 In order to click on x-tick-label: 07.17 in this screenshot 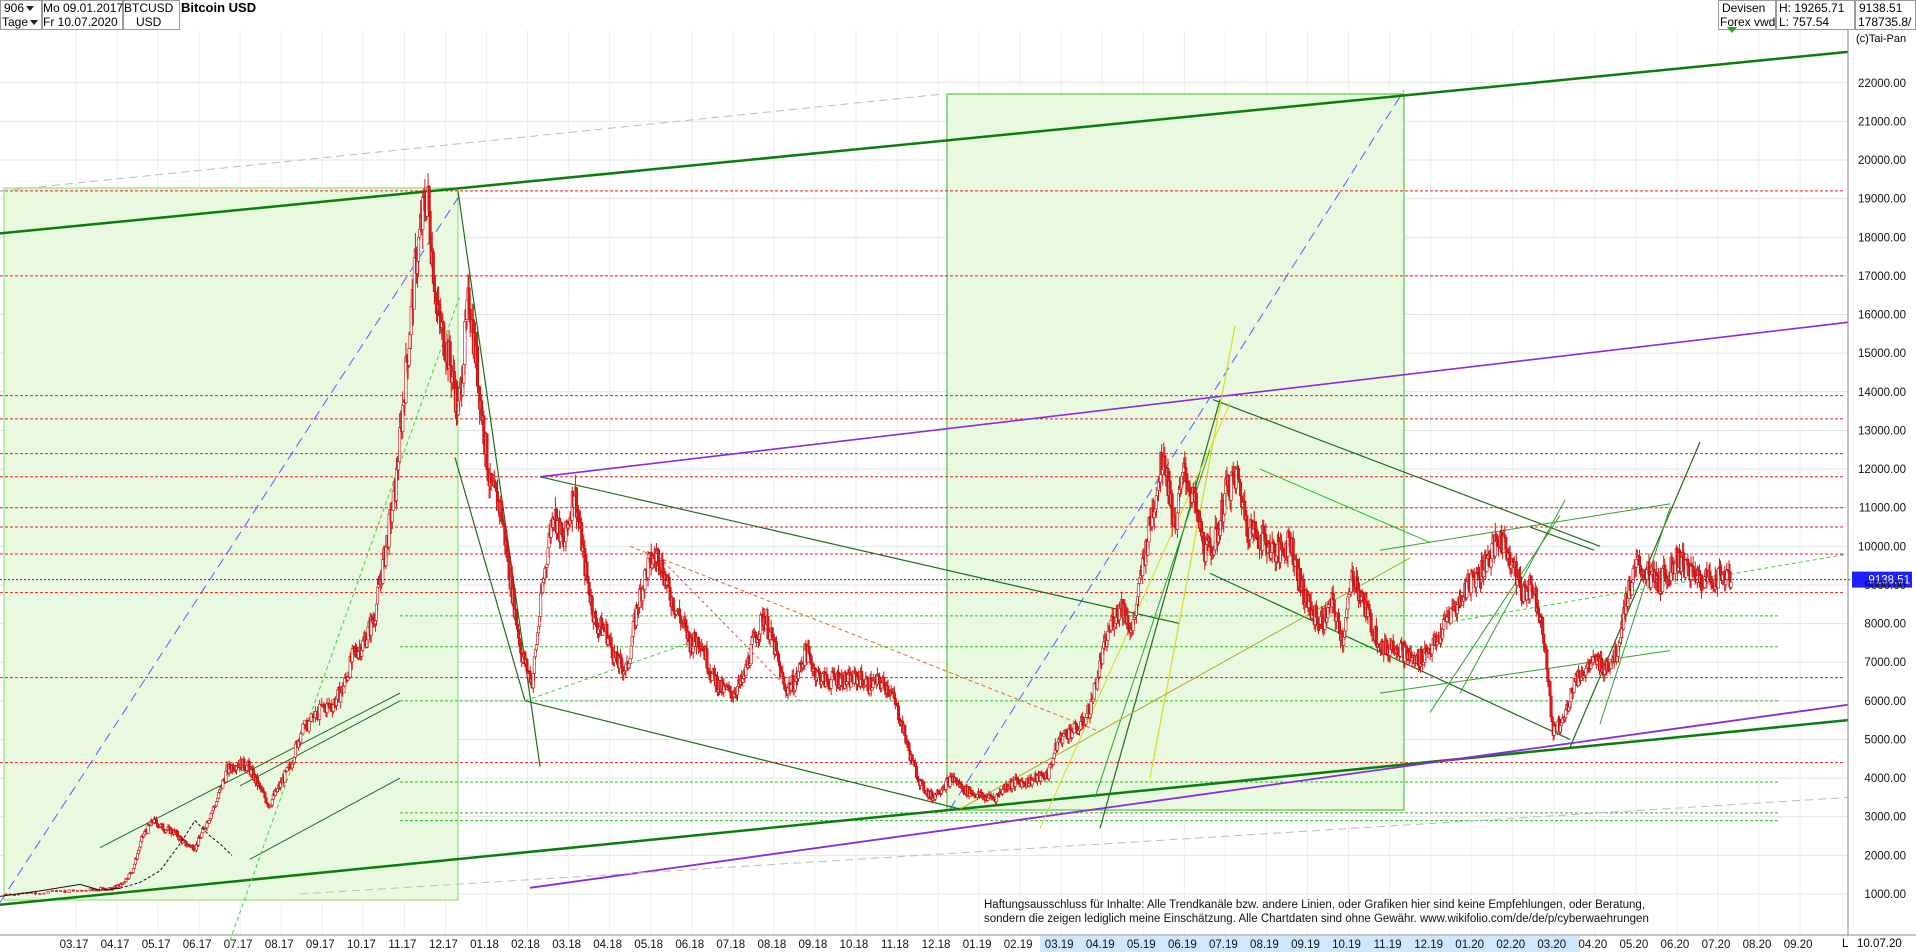, I will do `click(238, 945)`.